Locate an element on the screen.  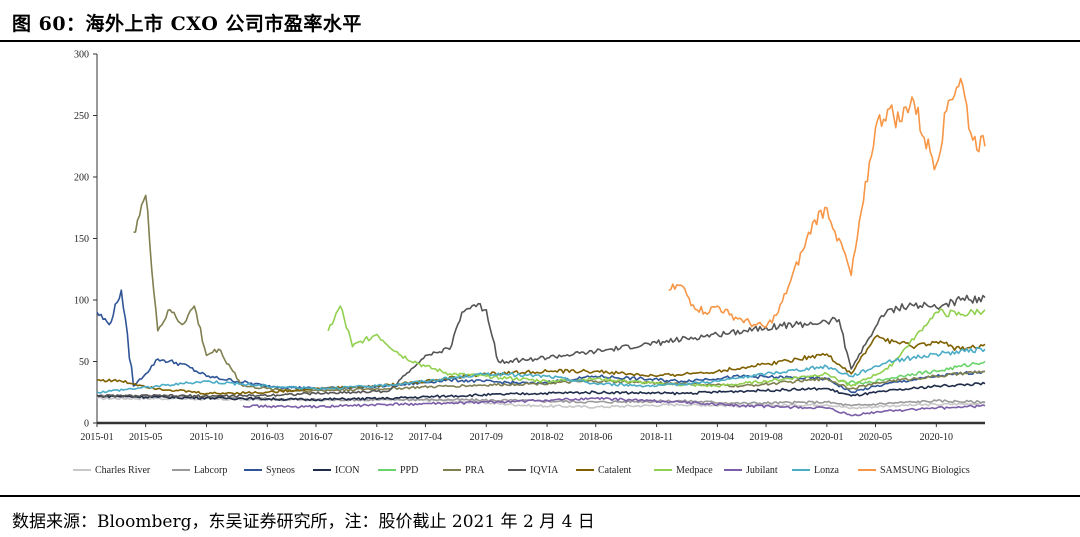
x-tick-label: 2020-10 is located at coordinates (936, 437).